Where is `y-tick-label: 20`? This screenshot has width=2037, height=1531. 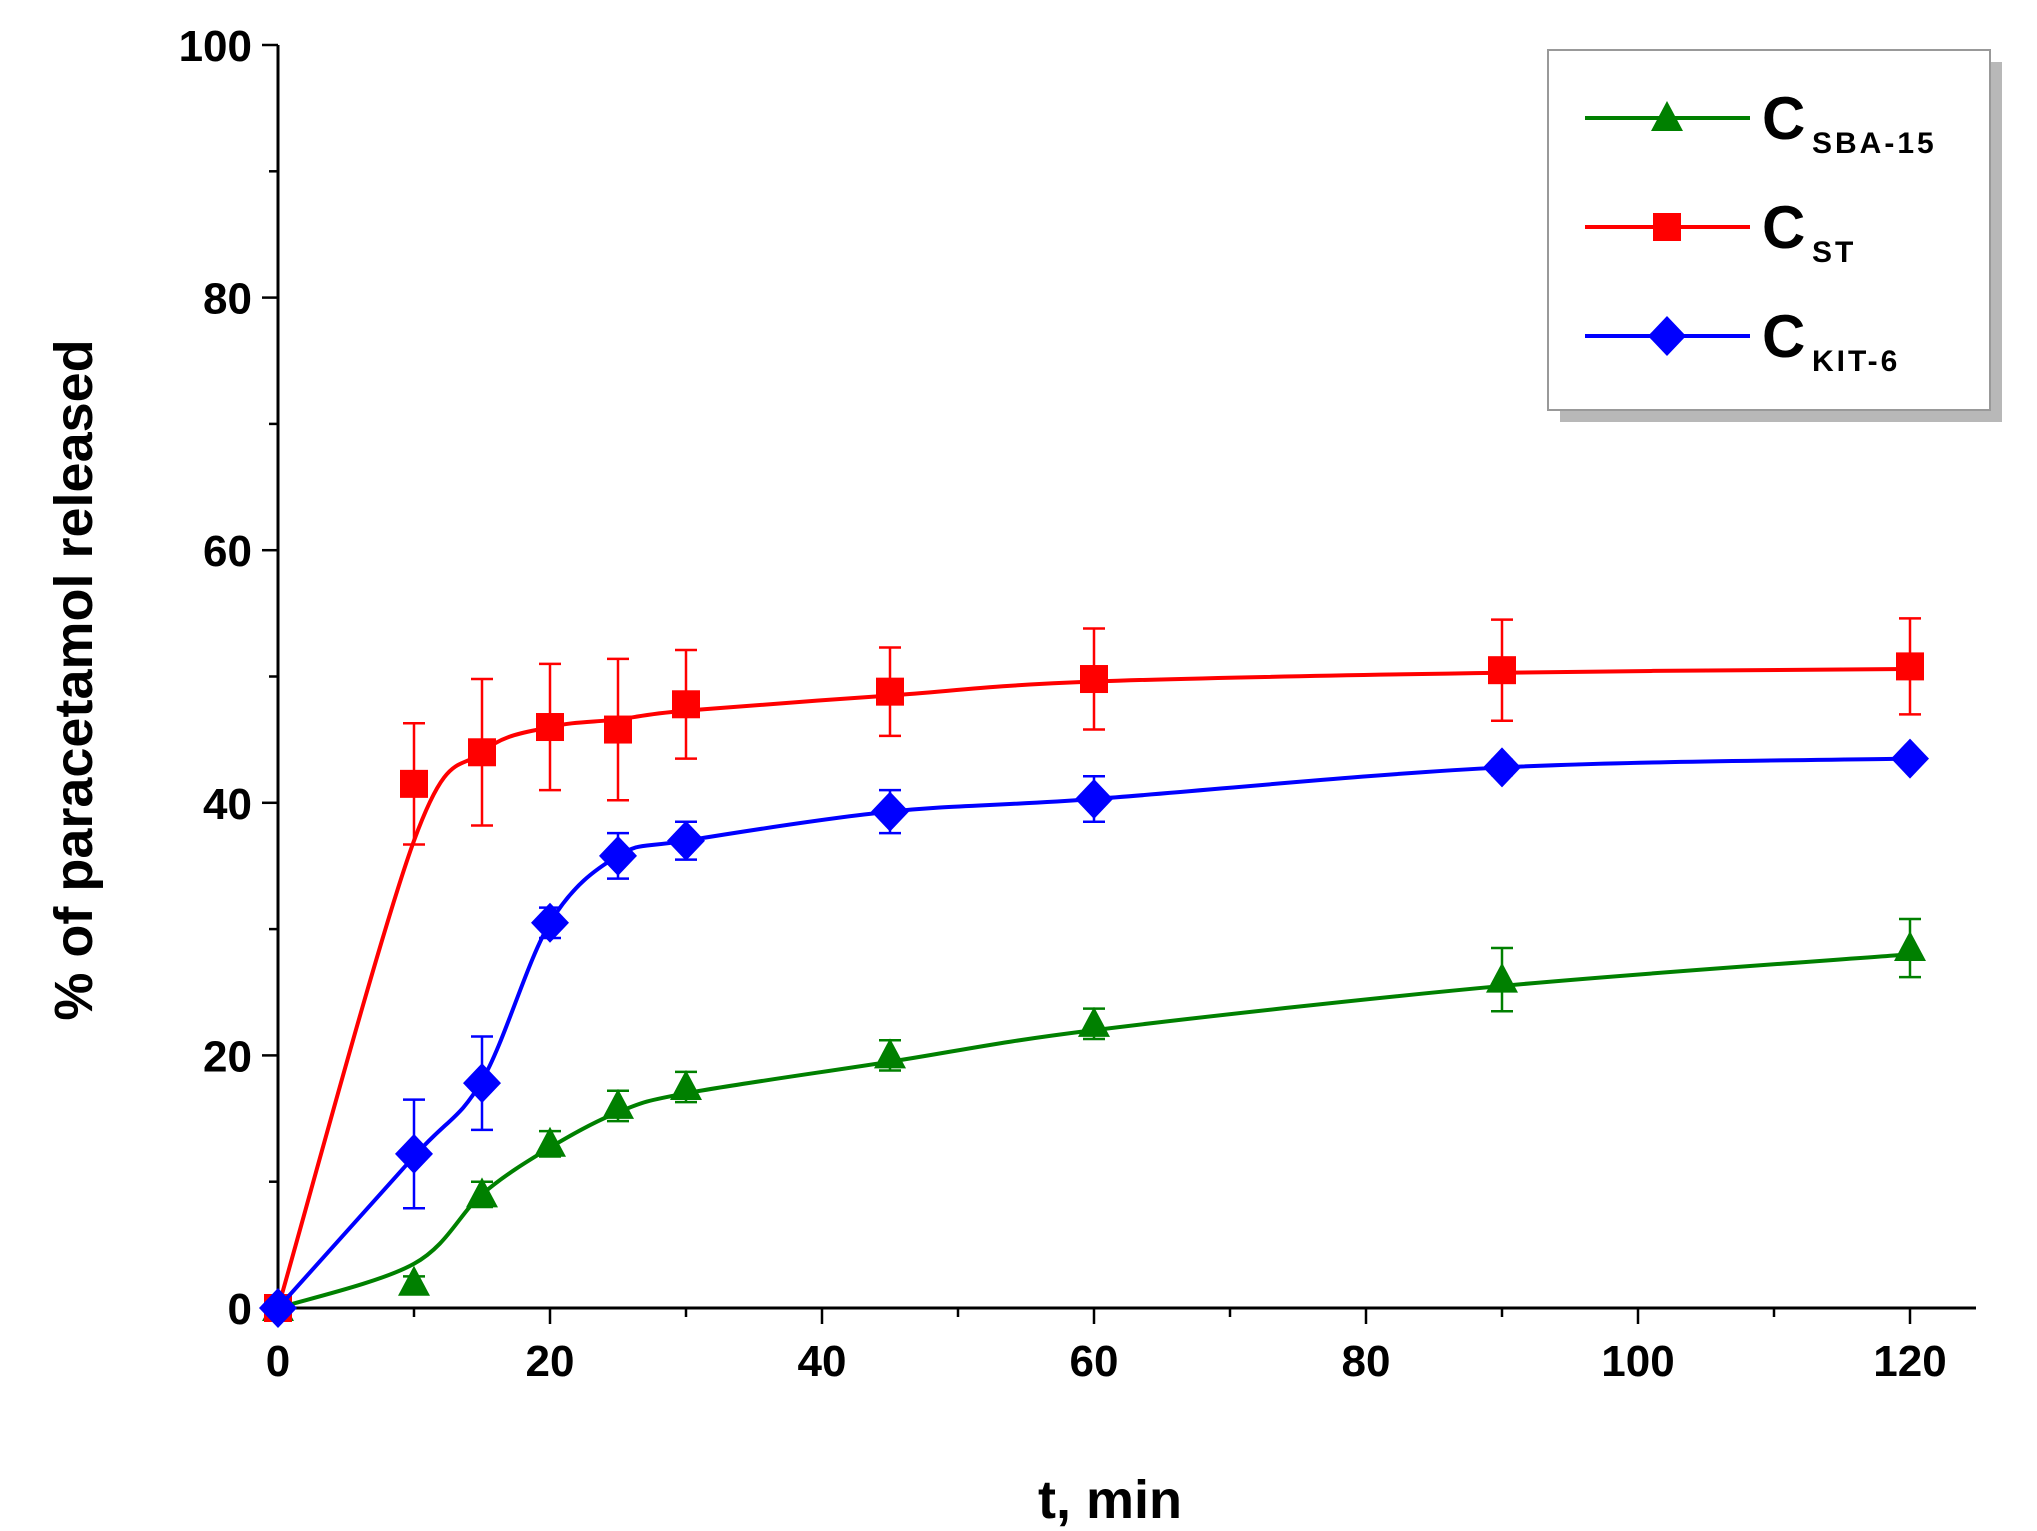
y-tick-label: 20 is located at coordinates (227, 1056).